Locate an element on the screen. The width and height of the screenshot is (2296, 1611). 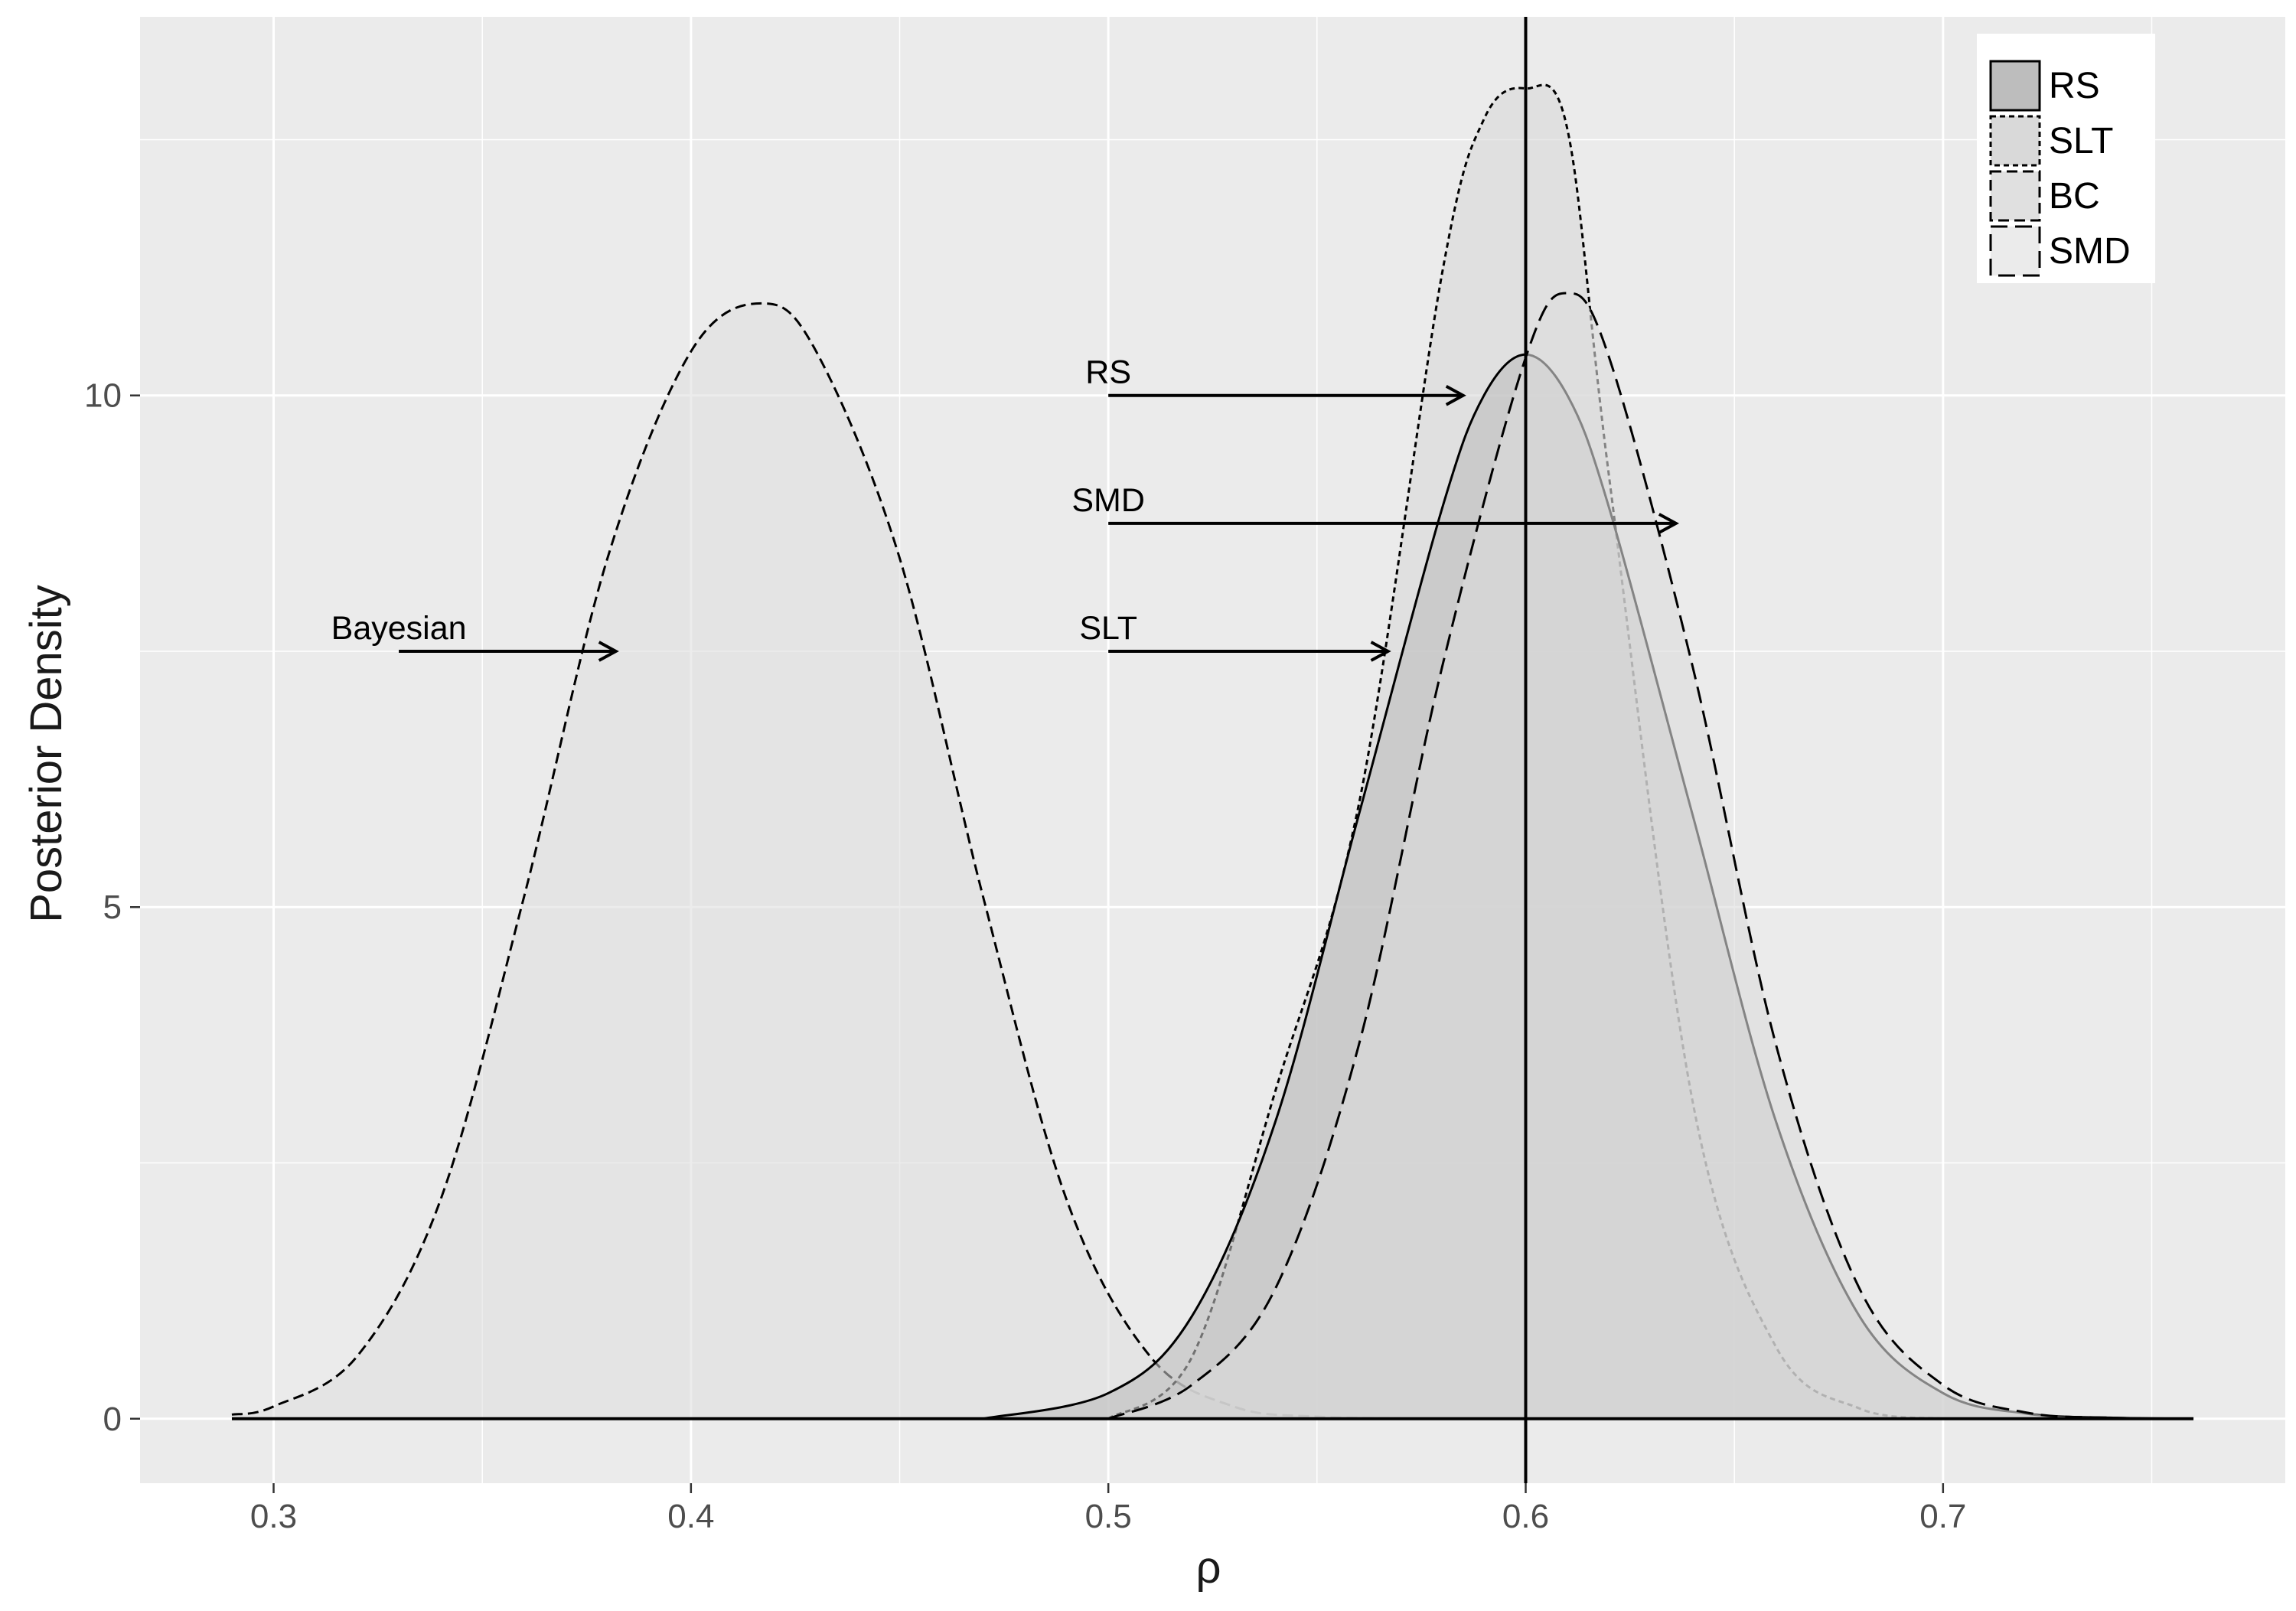
legend: RS SLT BC SMD is located at coordinates (2066, 158).